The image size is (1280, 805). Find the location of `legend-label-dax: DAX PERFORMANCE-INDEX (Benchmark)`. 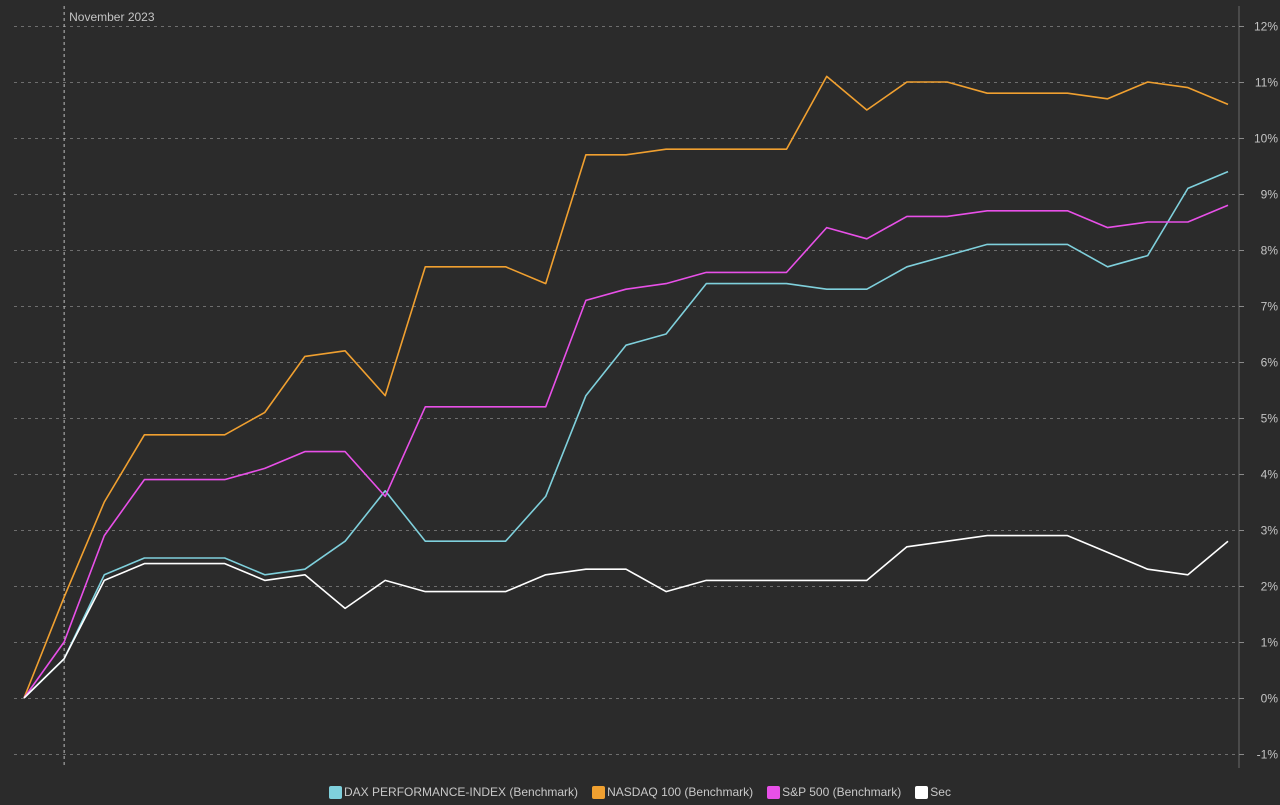

legend-label-dax: DAX PERFORMANCE-INDEX (Benchmark) is located at coordinates (461, 792).